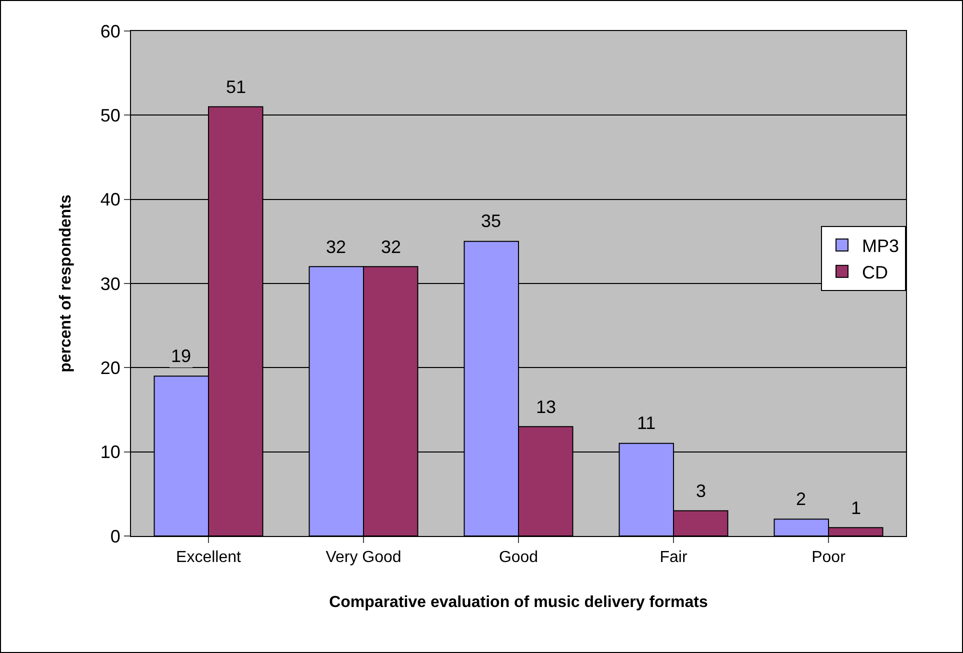  Describe the element at coordinates (209, 557) in the screenshot. I see `x-tick-label: Excellent` at that location.